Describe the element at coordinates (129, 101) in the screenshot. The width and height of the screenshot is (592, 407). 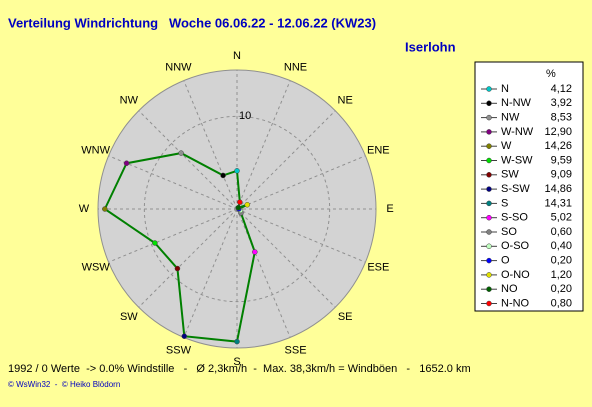
I see `angle-label: NW` at that location.